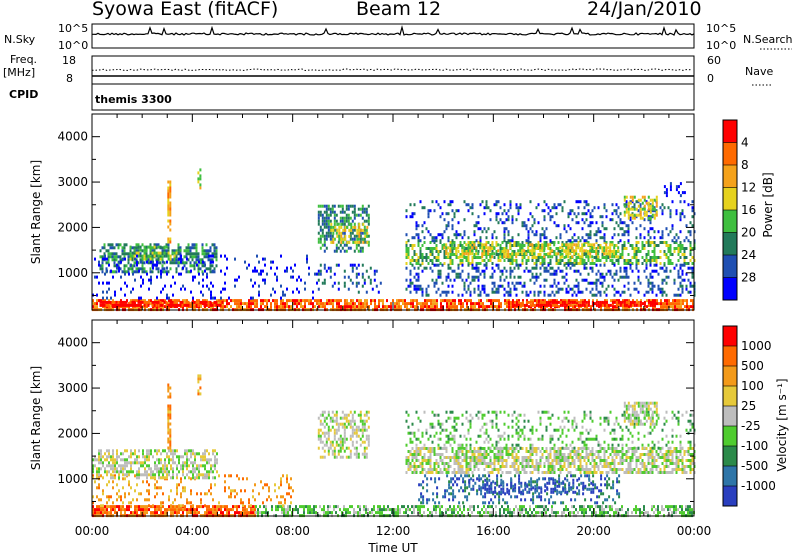 The height and width of the screenshot is (554, 800). I want to click on y-tick-label: 1000, so click(72, 273).